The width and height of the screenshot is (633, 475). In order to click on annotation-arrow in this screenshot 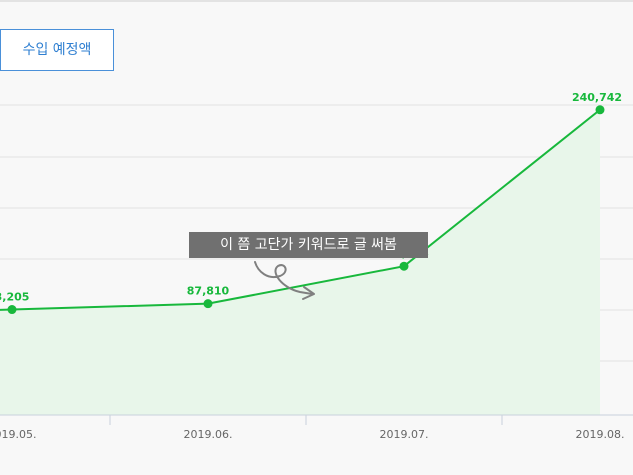, I will do `click(283, 278)`.